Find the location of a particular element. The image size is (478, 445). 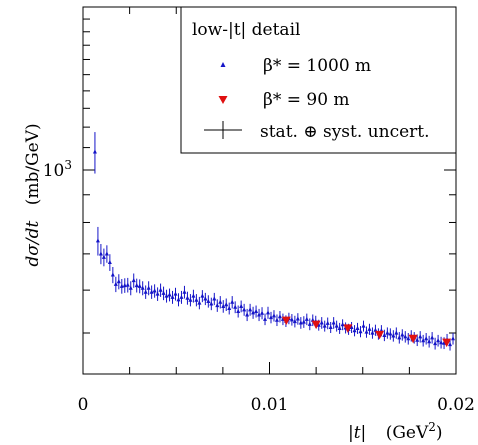

x-axis-title: |t| is located at coordinates (357, 433).